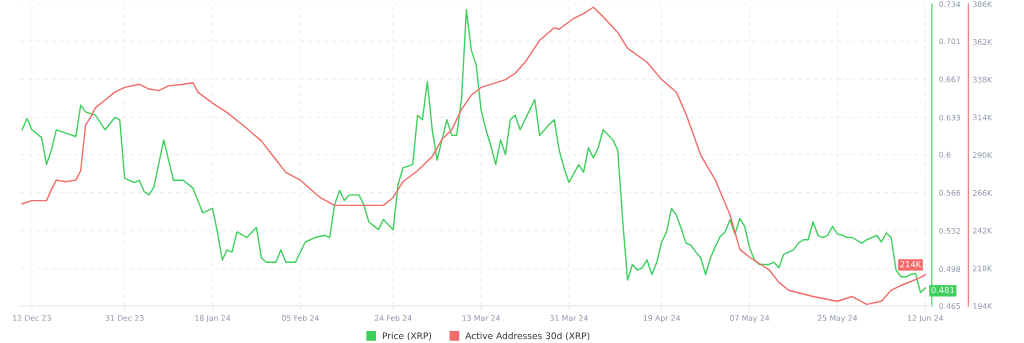 The image size is (1024, 343). What do you see at coordinates (407, 336) in the screenshot?
I see `legend-label: Price (XRP)` at bounding box center [407, 336].